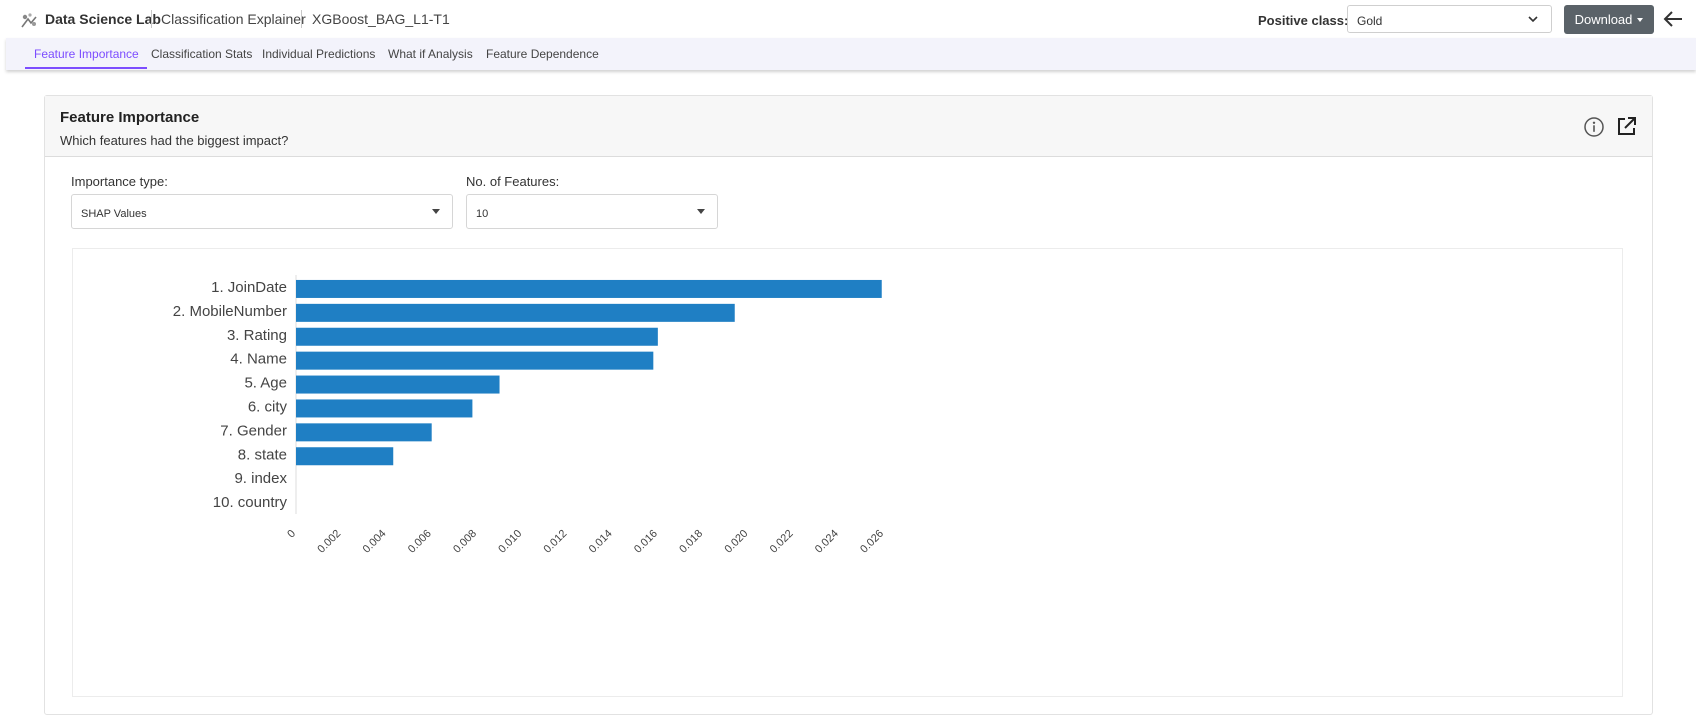  What do you see at coordinates (250, 502) in the screenshot?
I see `y-tick-label: 10. country` at bounding box center [250, 502].